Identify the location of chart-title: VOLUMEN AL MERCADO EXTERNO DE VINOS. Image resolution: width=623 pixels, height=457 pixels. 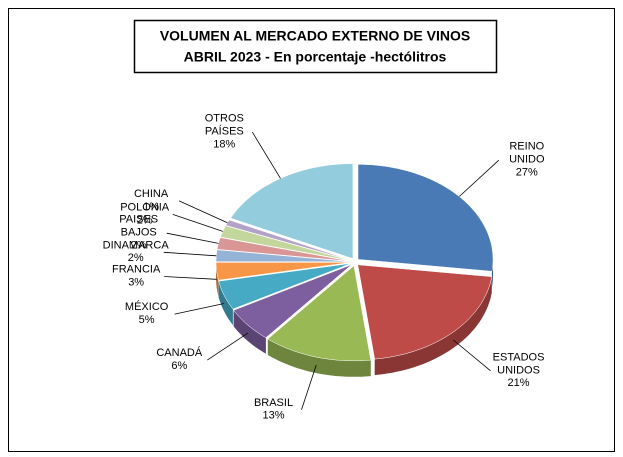
(315, 36).